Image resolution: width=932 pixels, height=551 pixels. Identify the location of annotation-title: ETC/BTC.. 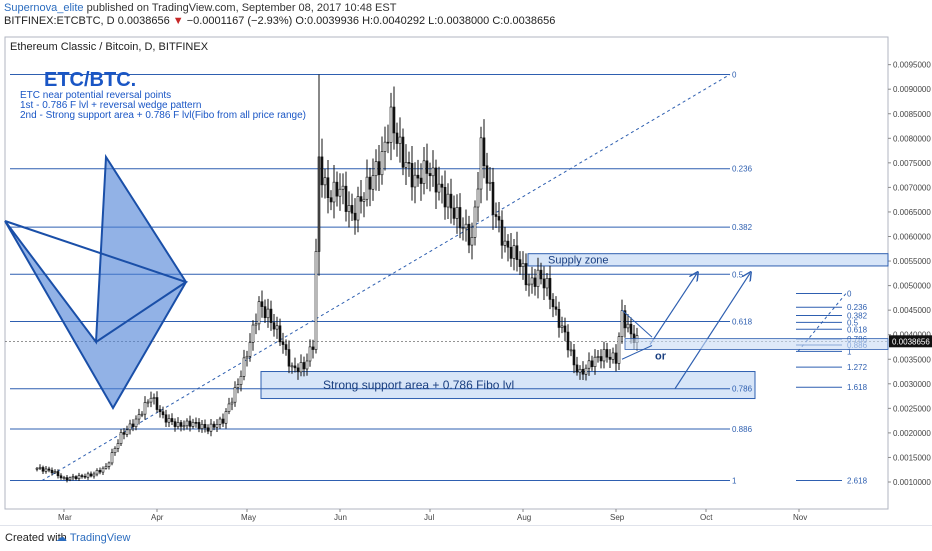
(90, 80).